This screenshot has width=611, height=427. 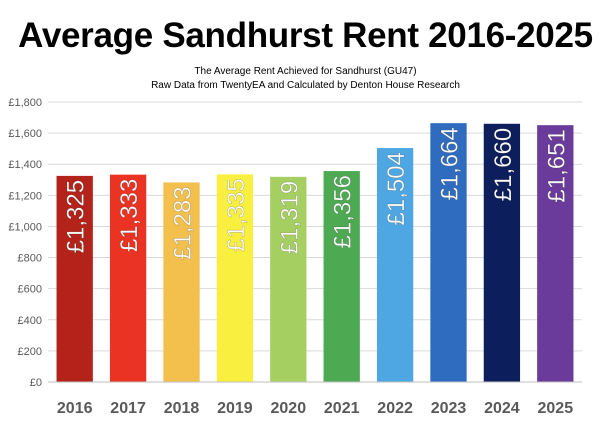 I want to click on bar-data-label: £1,319, so click(x=289, y=217).